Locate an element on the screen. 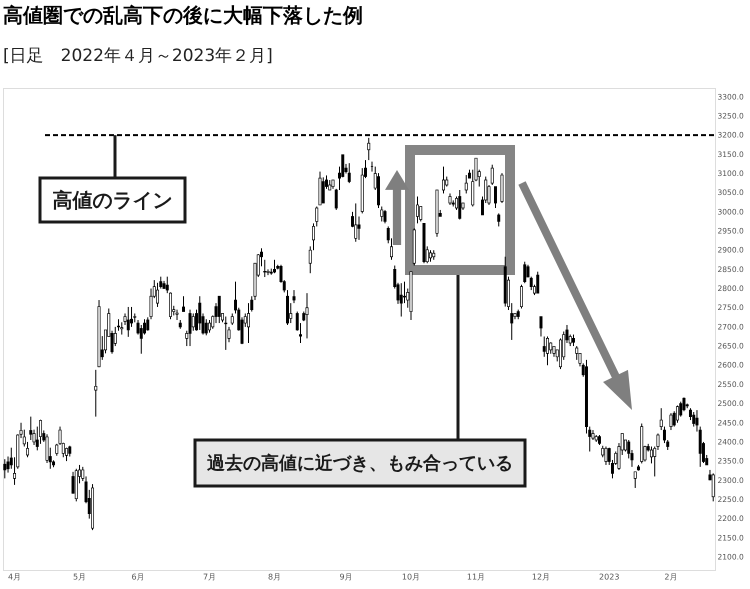 The height and width of the screenshot is (589, 750). x-tick-label: 11月 is located at coordinates (476, 577).